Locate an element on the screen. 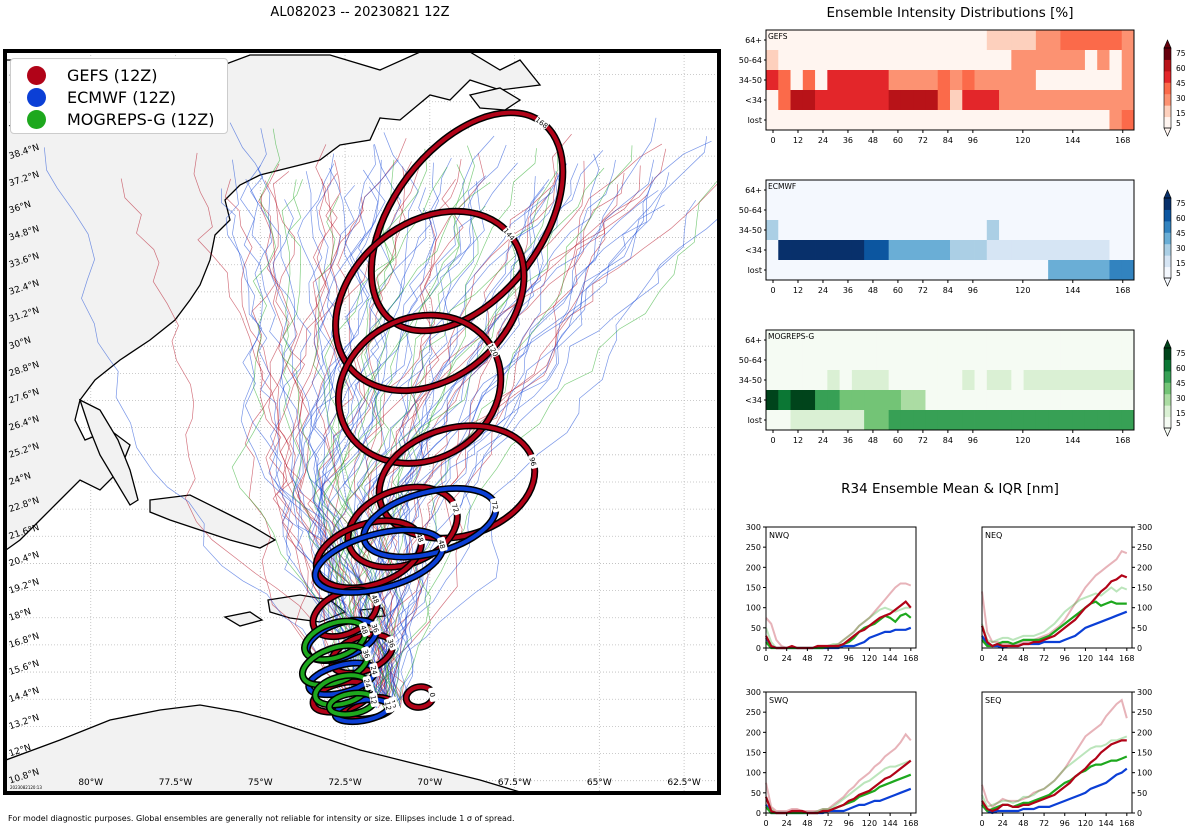 This screenshot has height=840, width=1200. ellipse-mogreps-g-12: 12 is located at coordinates (352, 703).